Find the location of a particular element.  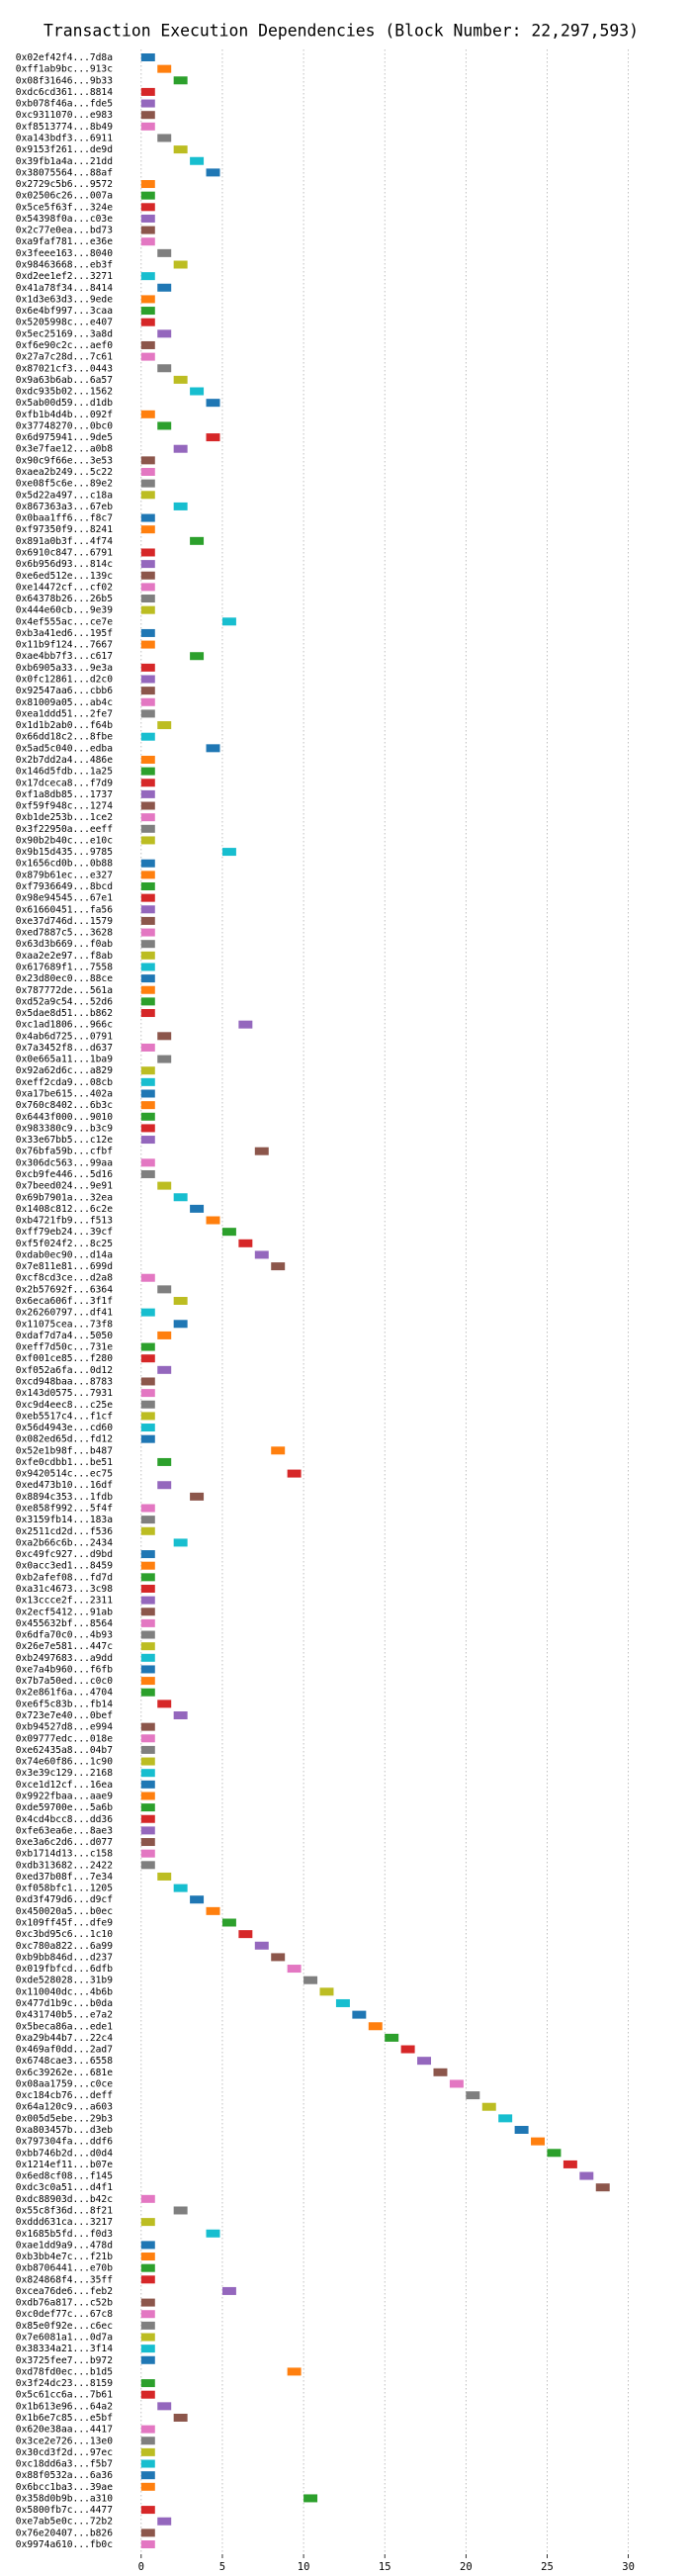

y-tick-label: 0x7e811e81...699d is located at coordinates (65, 1267).